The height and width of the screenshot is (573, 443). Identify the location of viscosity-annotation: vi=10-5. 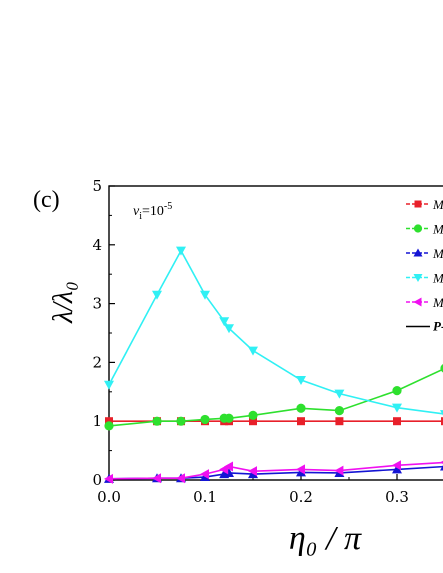
(152, 211).